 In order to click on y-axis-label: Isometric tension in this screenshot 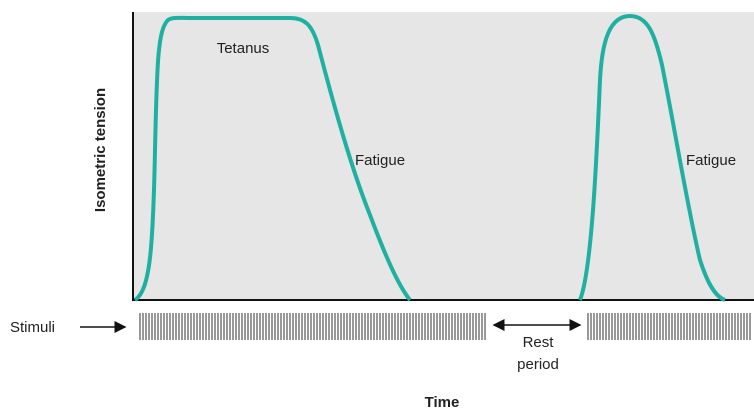, I will do `click(100, 150)`.